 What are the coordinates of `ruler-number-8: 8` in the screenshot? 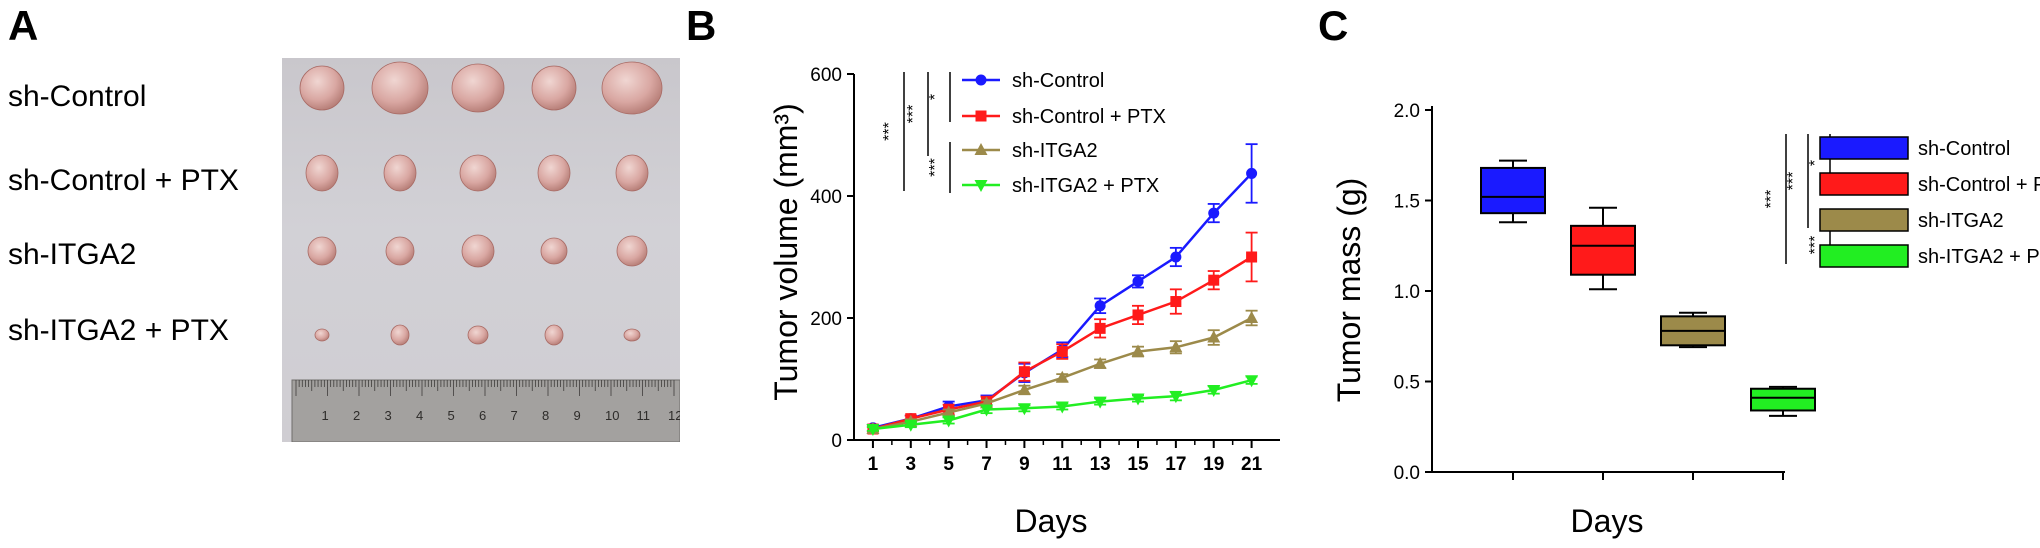 It's located at (545, 415).